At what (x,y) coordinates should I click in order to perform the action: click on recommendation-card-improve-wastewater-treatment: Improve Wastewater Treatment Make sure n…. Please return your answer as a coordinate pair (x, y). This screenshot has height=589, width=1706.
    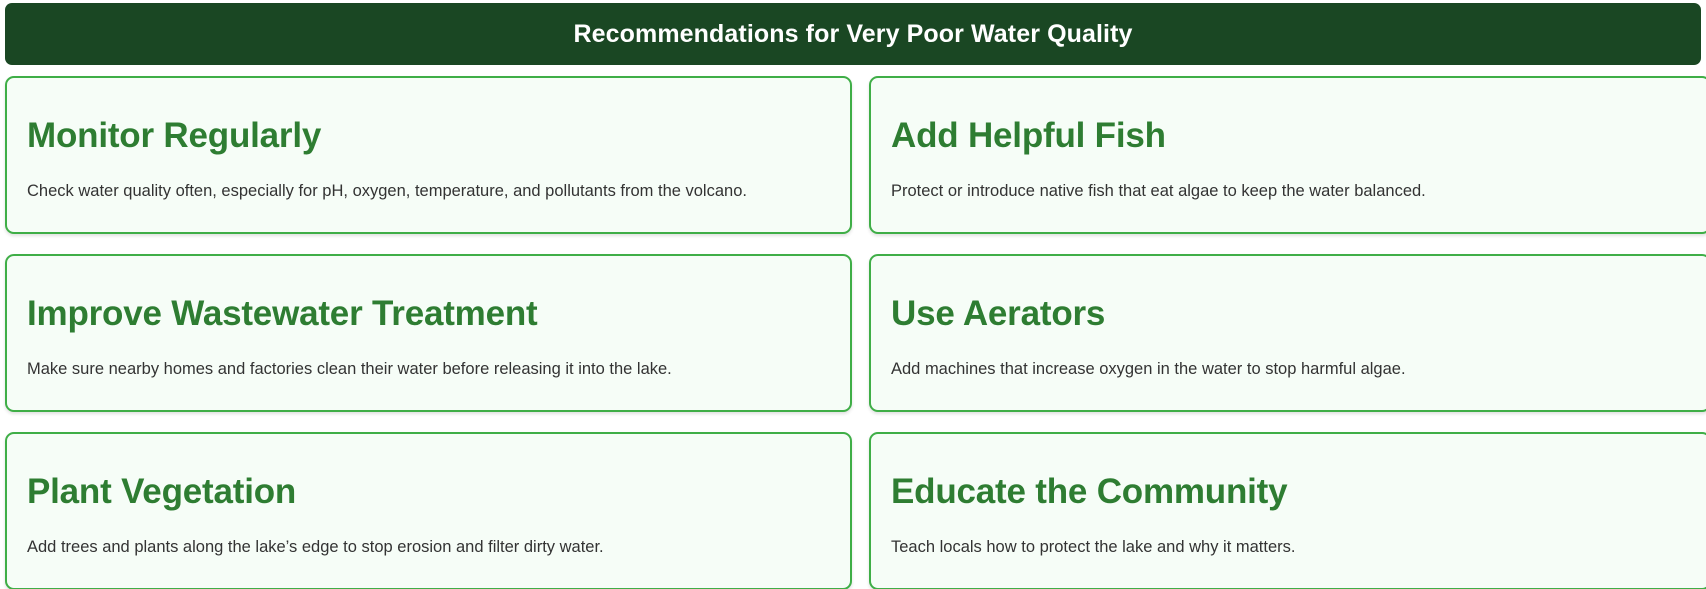
    Looking at the image, I should click on (428, 333).